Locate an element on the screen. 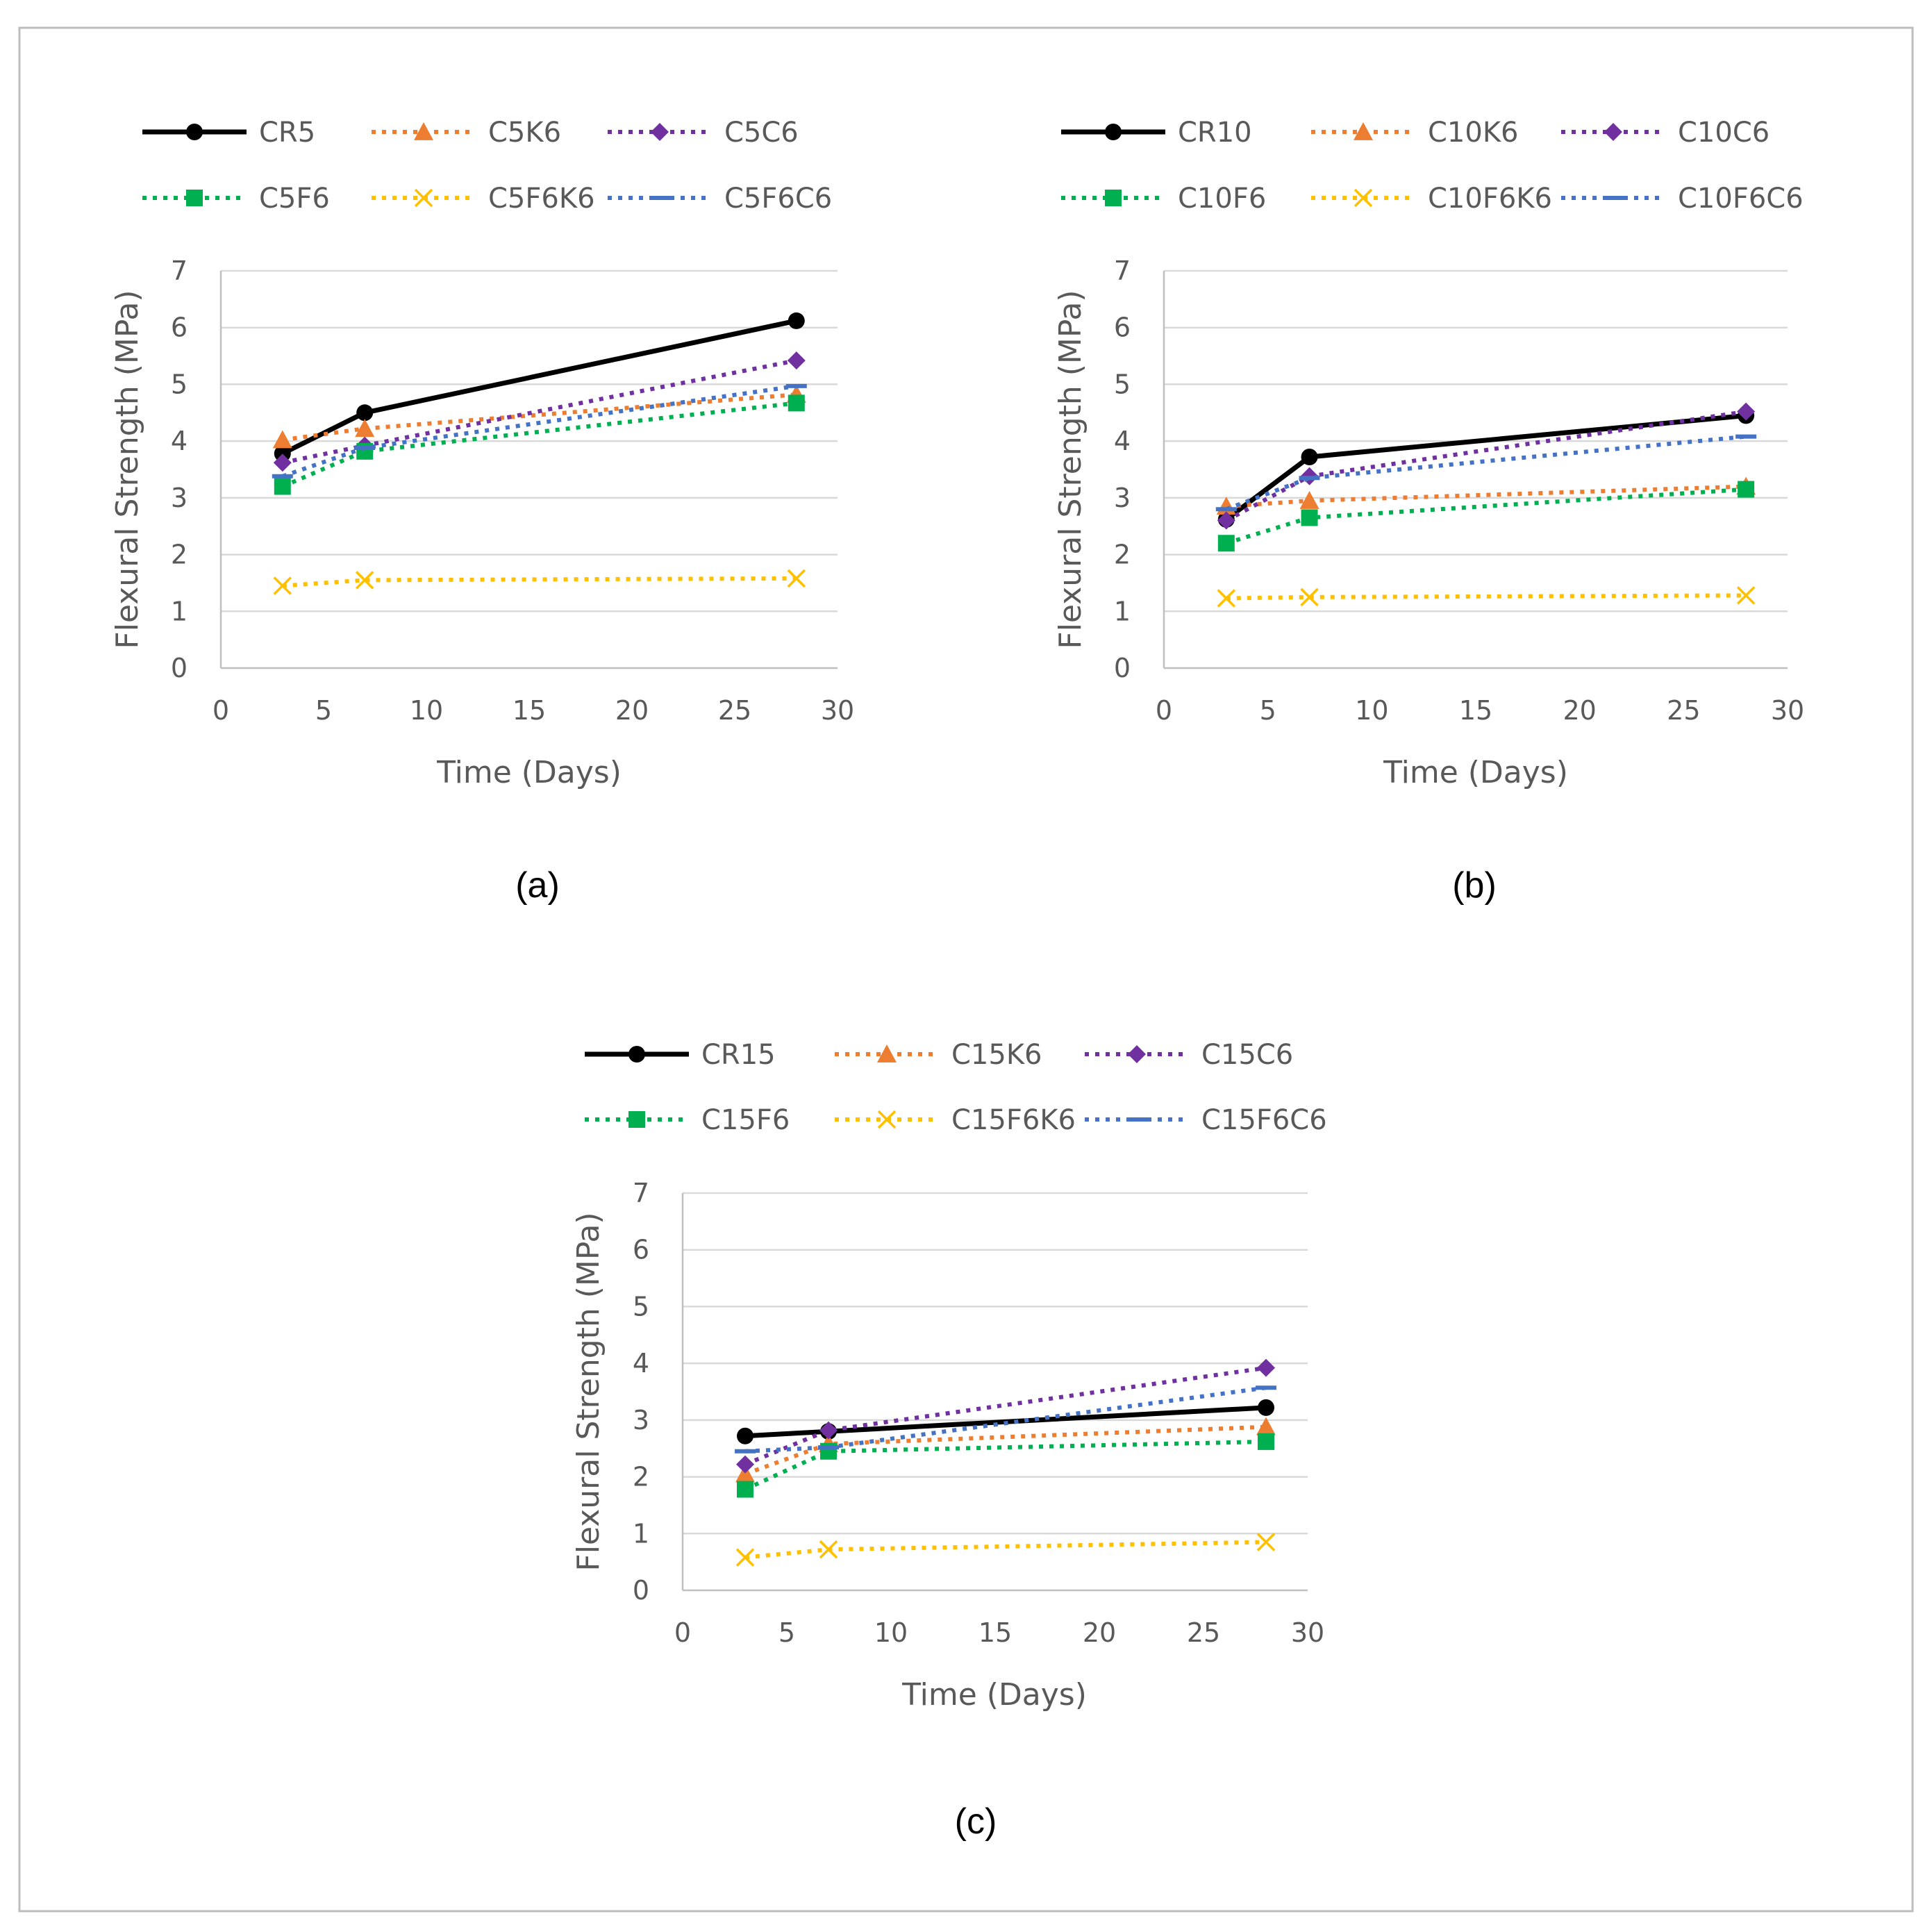 The height and width of the screenshot is (1932, 1932). legend-marker-C15F6 is located at coordinates (636, 1119).